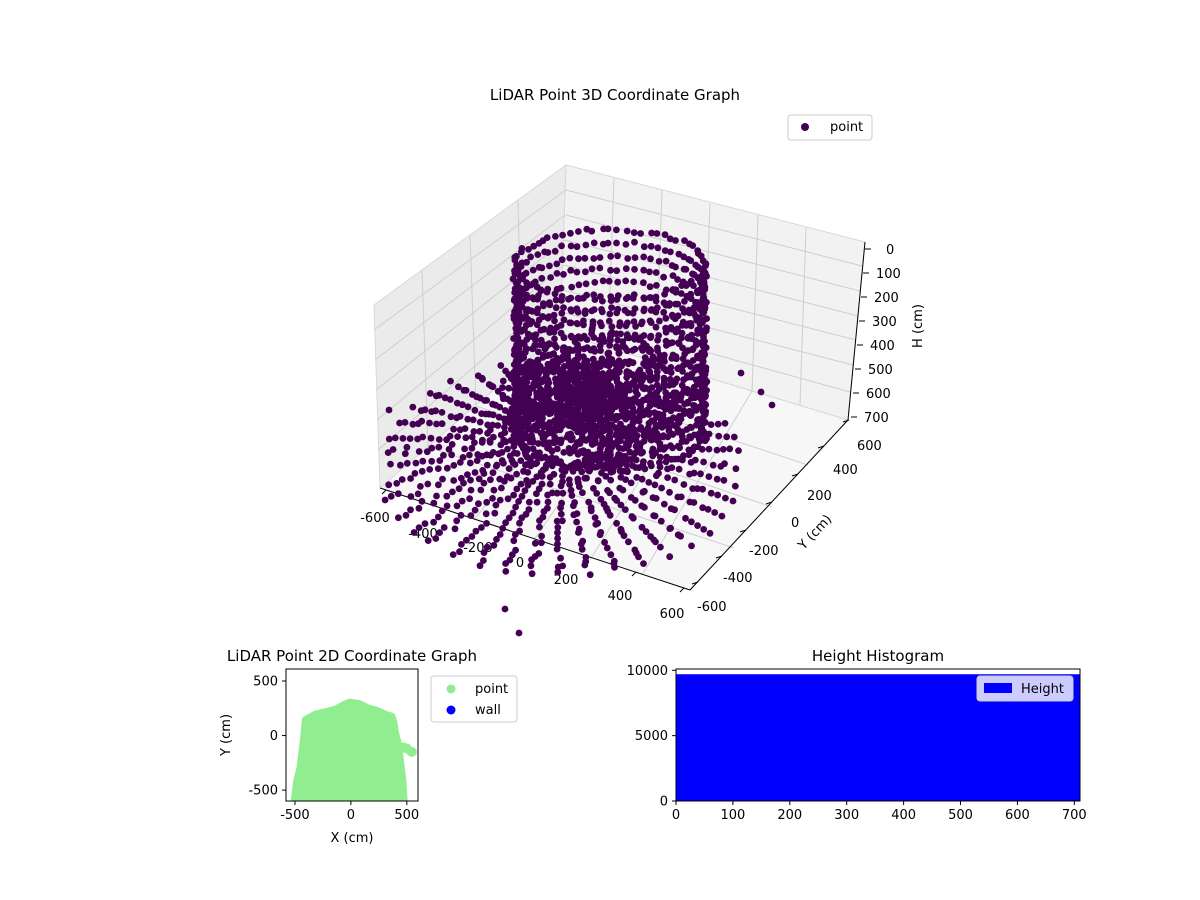  I want to click on y-axis-label-2d: Y (cm), so click(226, 735).